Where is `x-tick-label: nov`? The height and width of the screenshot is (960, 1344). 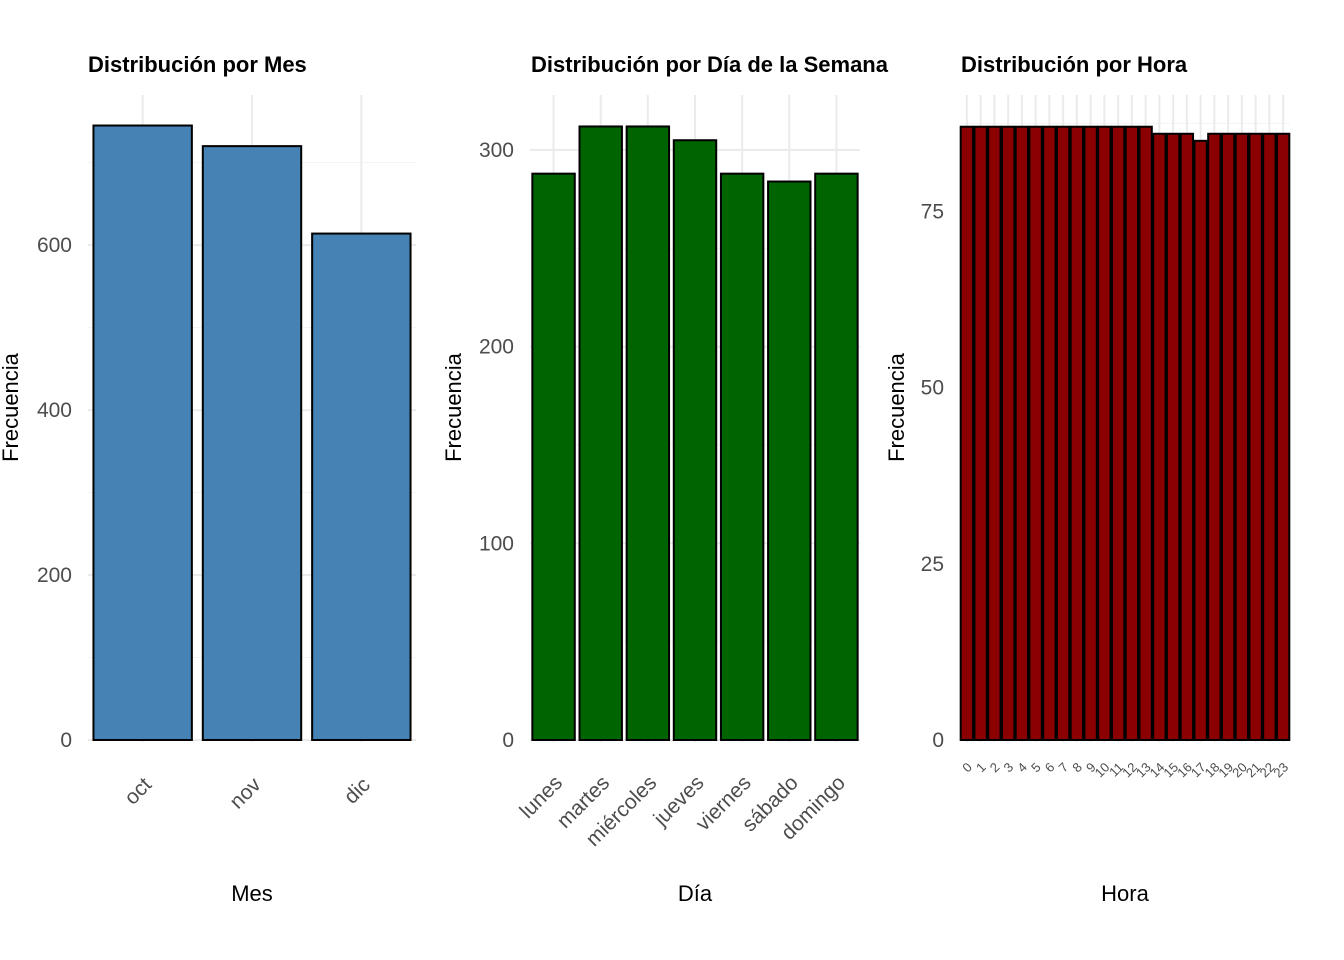
x-tick-label: nov is located at coordinates (245, 793).